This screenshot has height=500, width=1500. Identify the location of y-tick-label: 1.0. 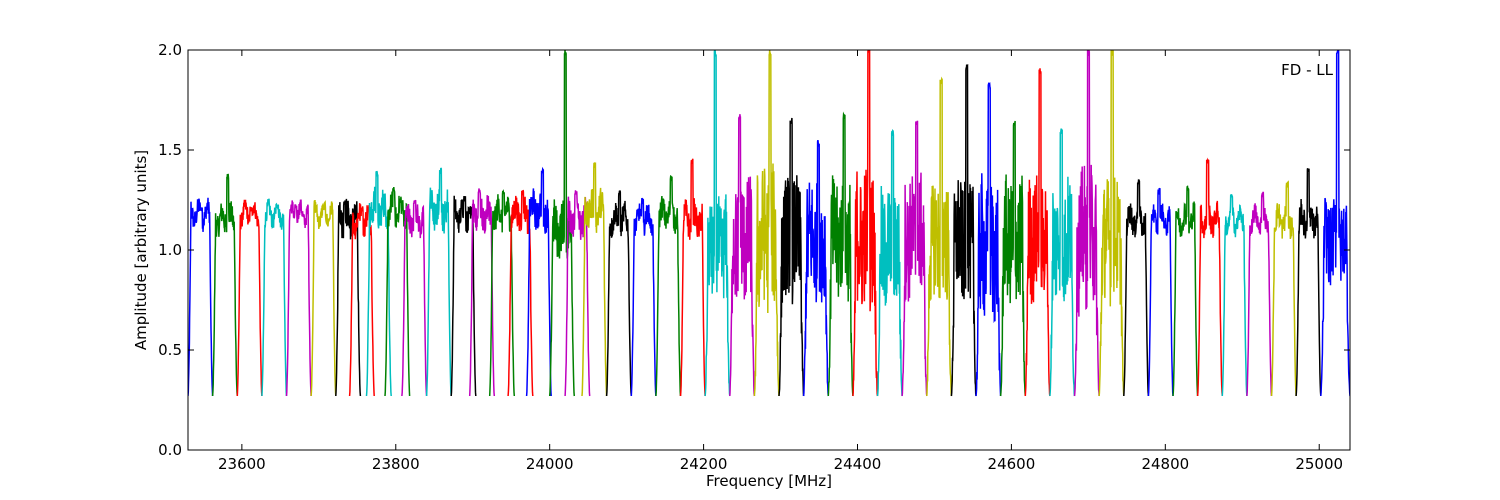
(170, 250).